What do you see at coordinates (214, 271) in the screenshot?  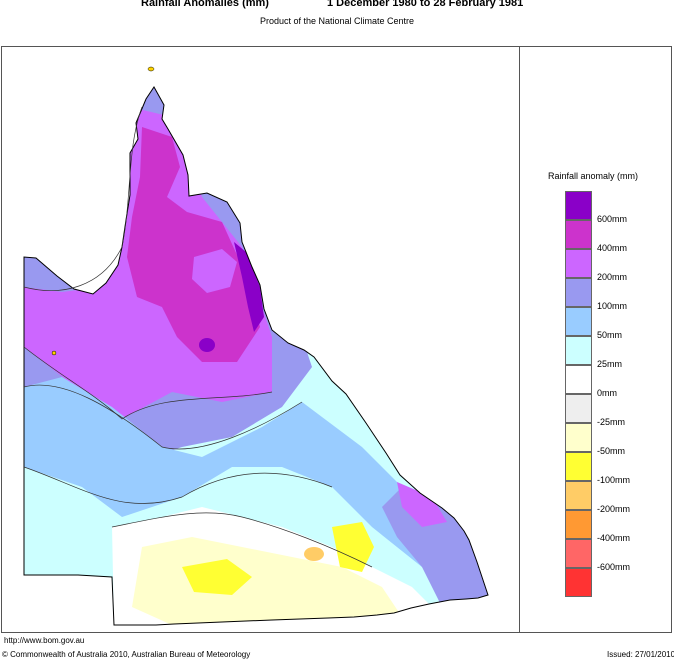 I see `region-200mm-inland` at bounding box center [214, 271].